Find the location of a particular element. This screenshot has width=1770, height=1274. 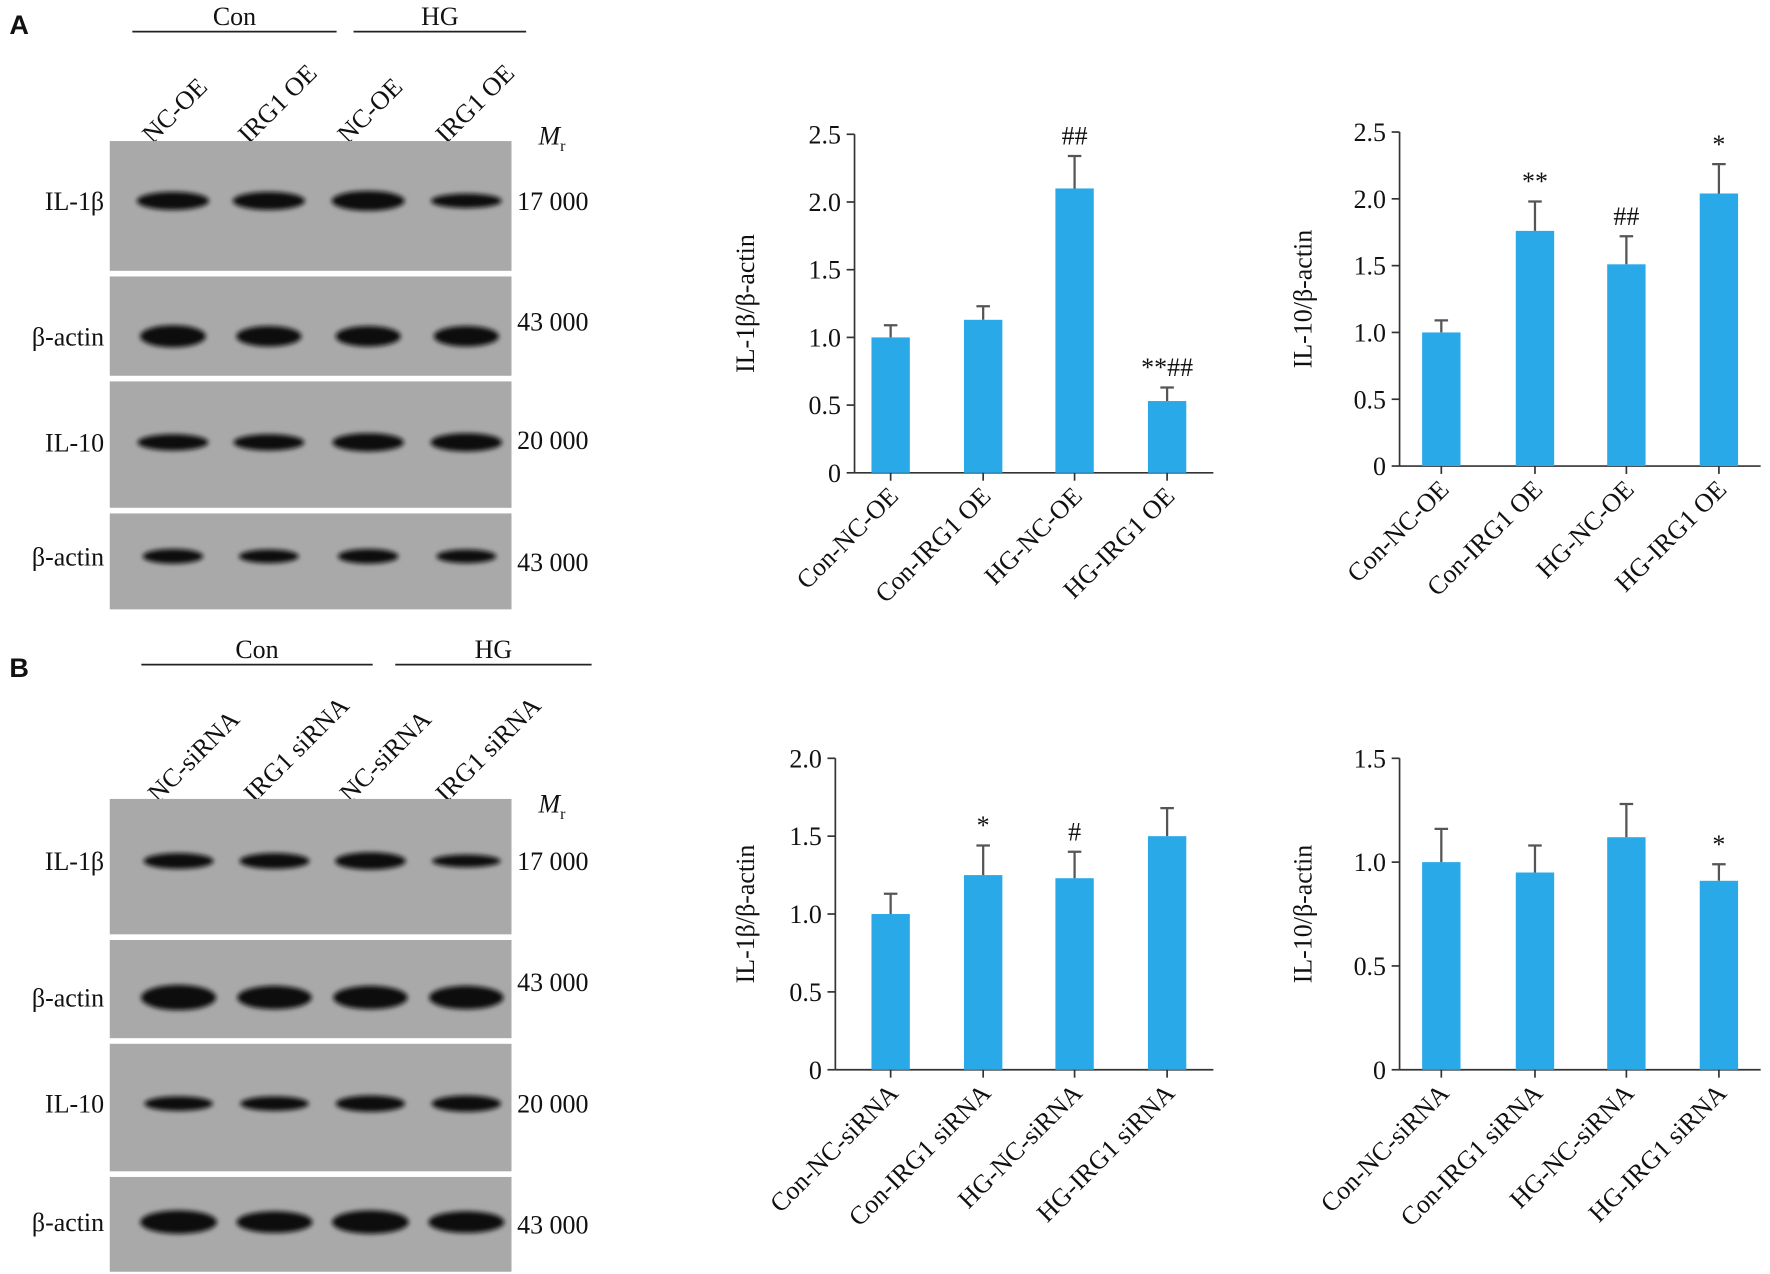

mr-value: 43 000 is located at coordinates (552, 982).